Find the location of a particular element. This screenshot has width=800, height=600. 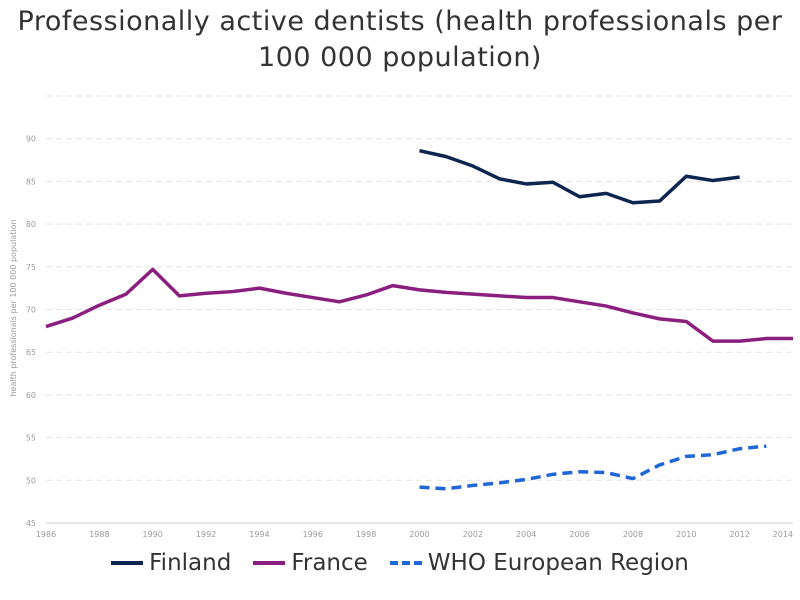

y-axis-ticks: 45 50 55 60 65 70 75 80 85 90 is located at coordinates (31, 331).